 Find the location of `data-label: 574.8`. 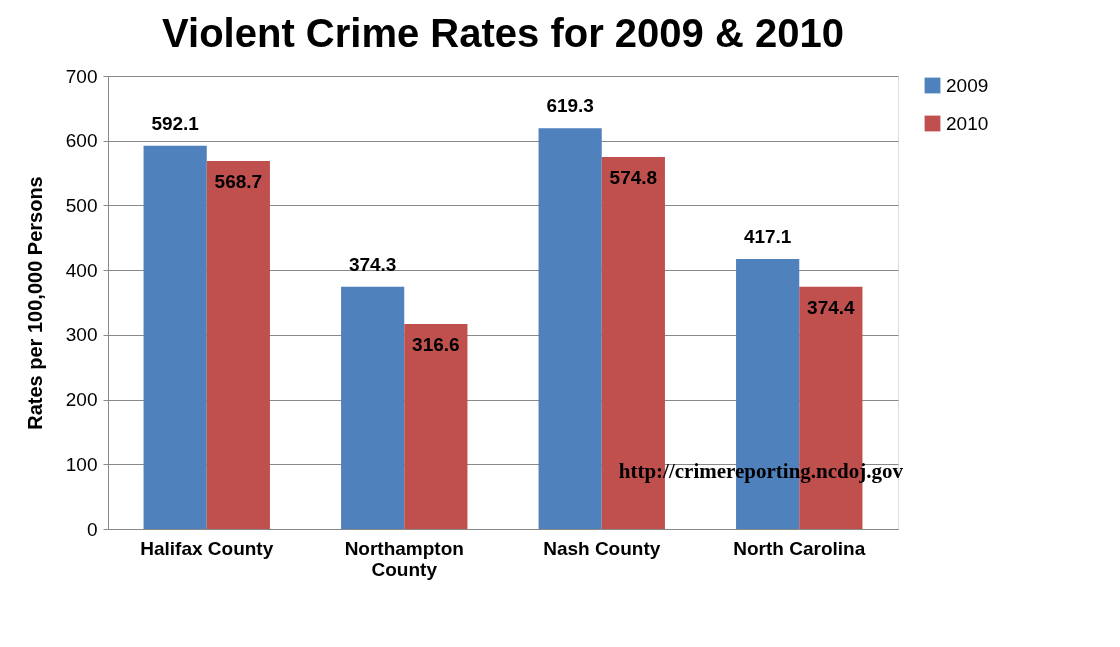

data-label: 574.8 is located at coordinates (633, 178).